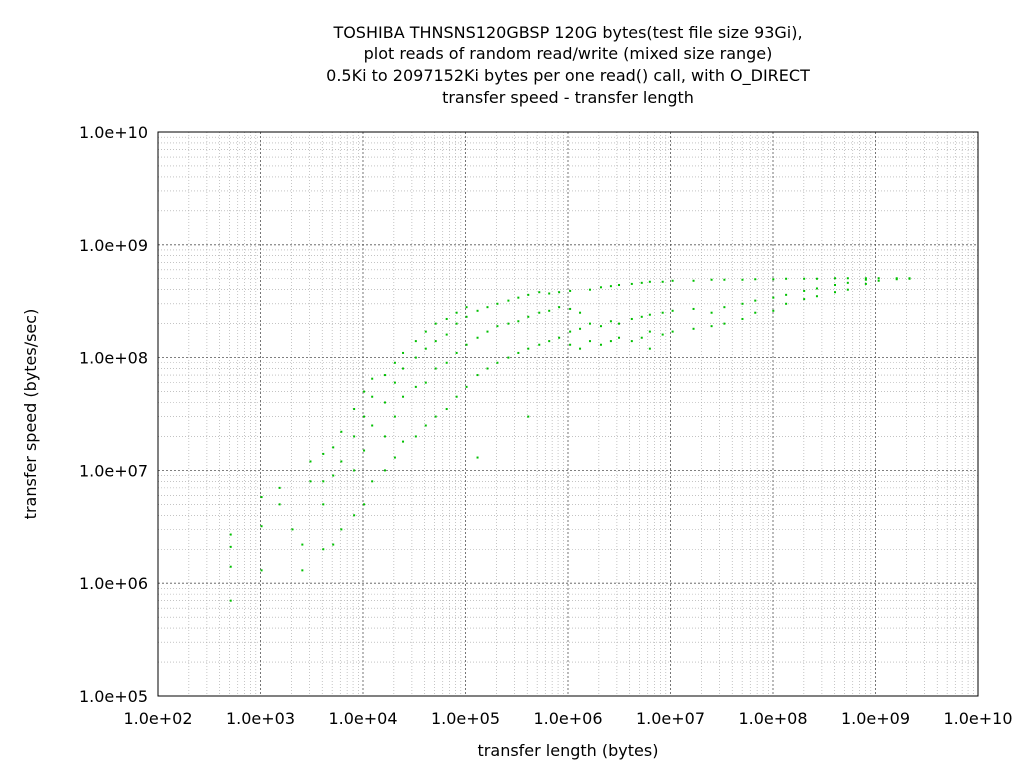 The width and height of the screenshot is (1024, 768). Describe the element at coordinates (772, 718) in the screenshot. I see `x-tick-label: 1.0e+08` at that location.